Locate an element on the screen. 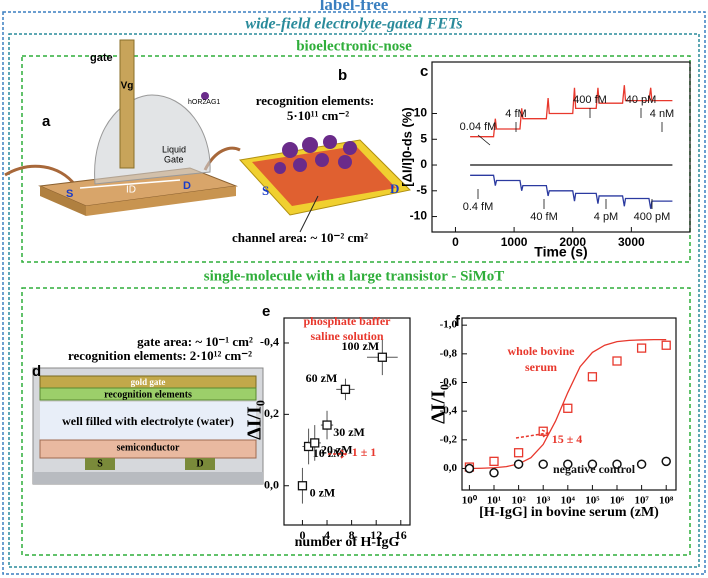 The width and height of the screenshot is (708, 578). title: label-free is located at coordinates (354, 7).